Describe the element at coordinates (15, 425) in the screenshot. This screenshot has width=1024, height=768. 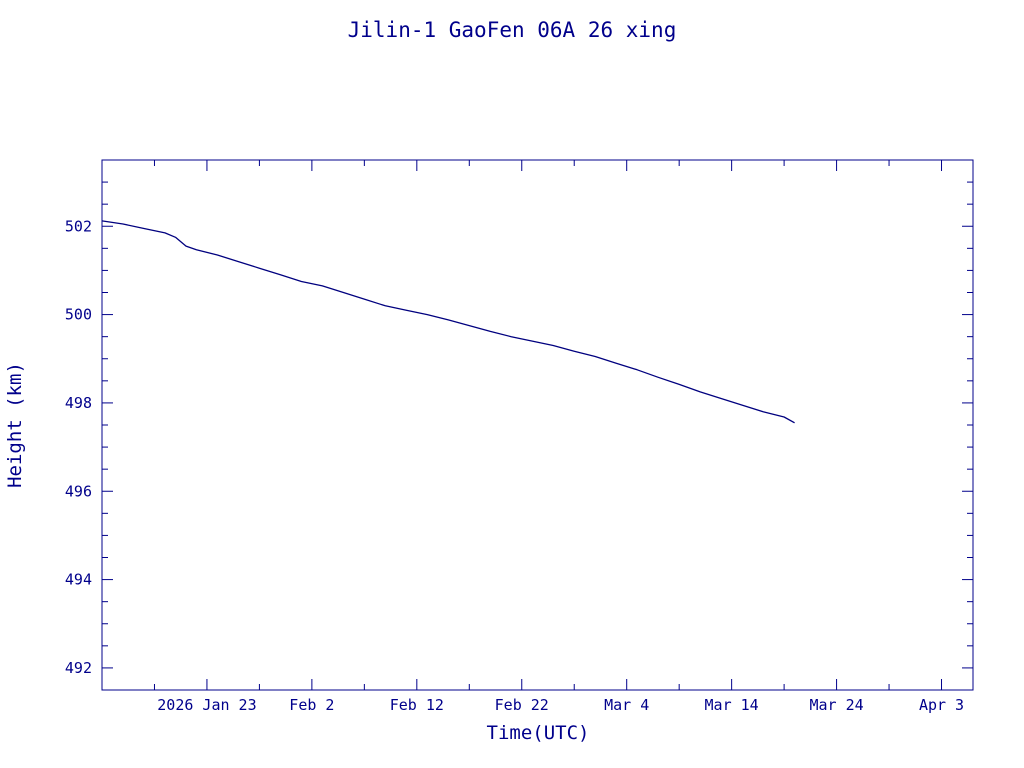
I see `y-axis-title: Height (km)` at that location.